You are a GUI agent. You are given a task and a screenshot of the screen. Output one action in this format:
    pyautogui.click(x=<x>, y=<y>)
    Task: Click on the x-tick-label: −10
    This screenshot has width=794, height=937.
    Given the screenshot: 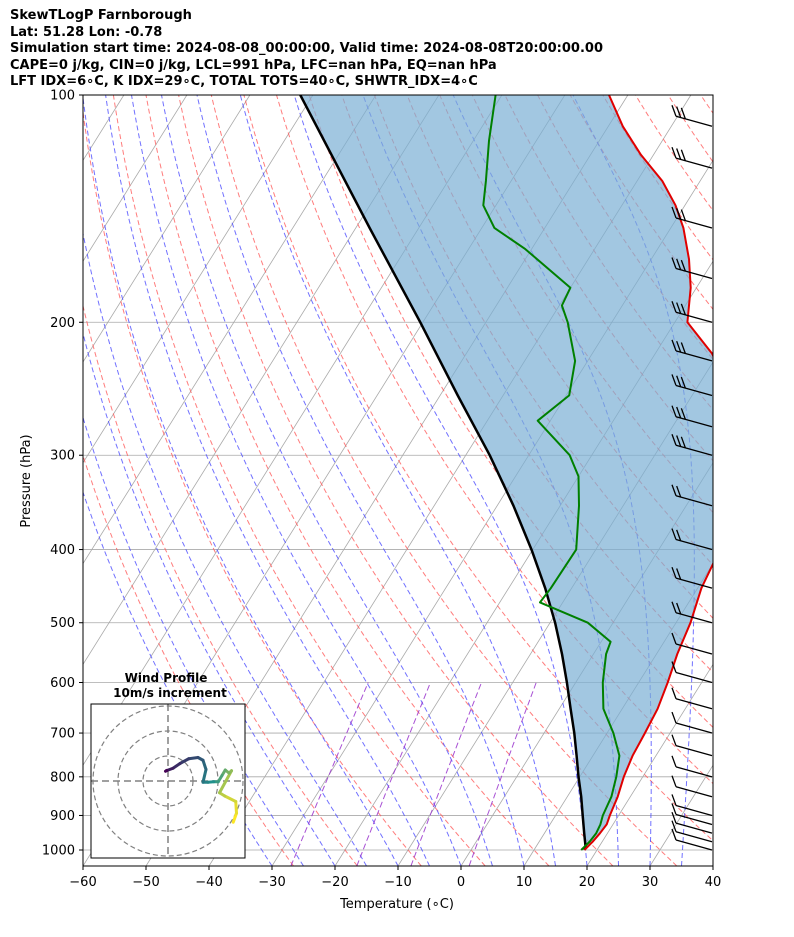 What is the action you would take?
    pyautogui.click(x=397, y=882)
    